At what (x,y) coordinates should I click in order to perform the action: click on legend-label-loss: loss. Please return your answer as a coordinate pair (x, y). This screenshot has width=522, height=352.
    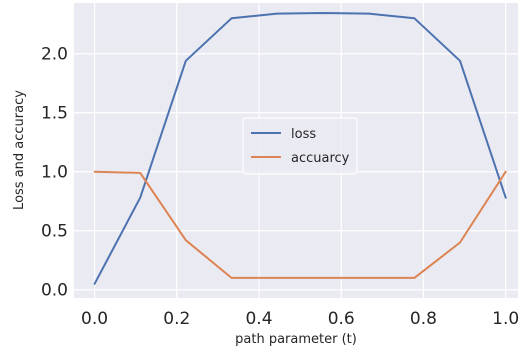
    Looking at the image, I should click on (303, 134).